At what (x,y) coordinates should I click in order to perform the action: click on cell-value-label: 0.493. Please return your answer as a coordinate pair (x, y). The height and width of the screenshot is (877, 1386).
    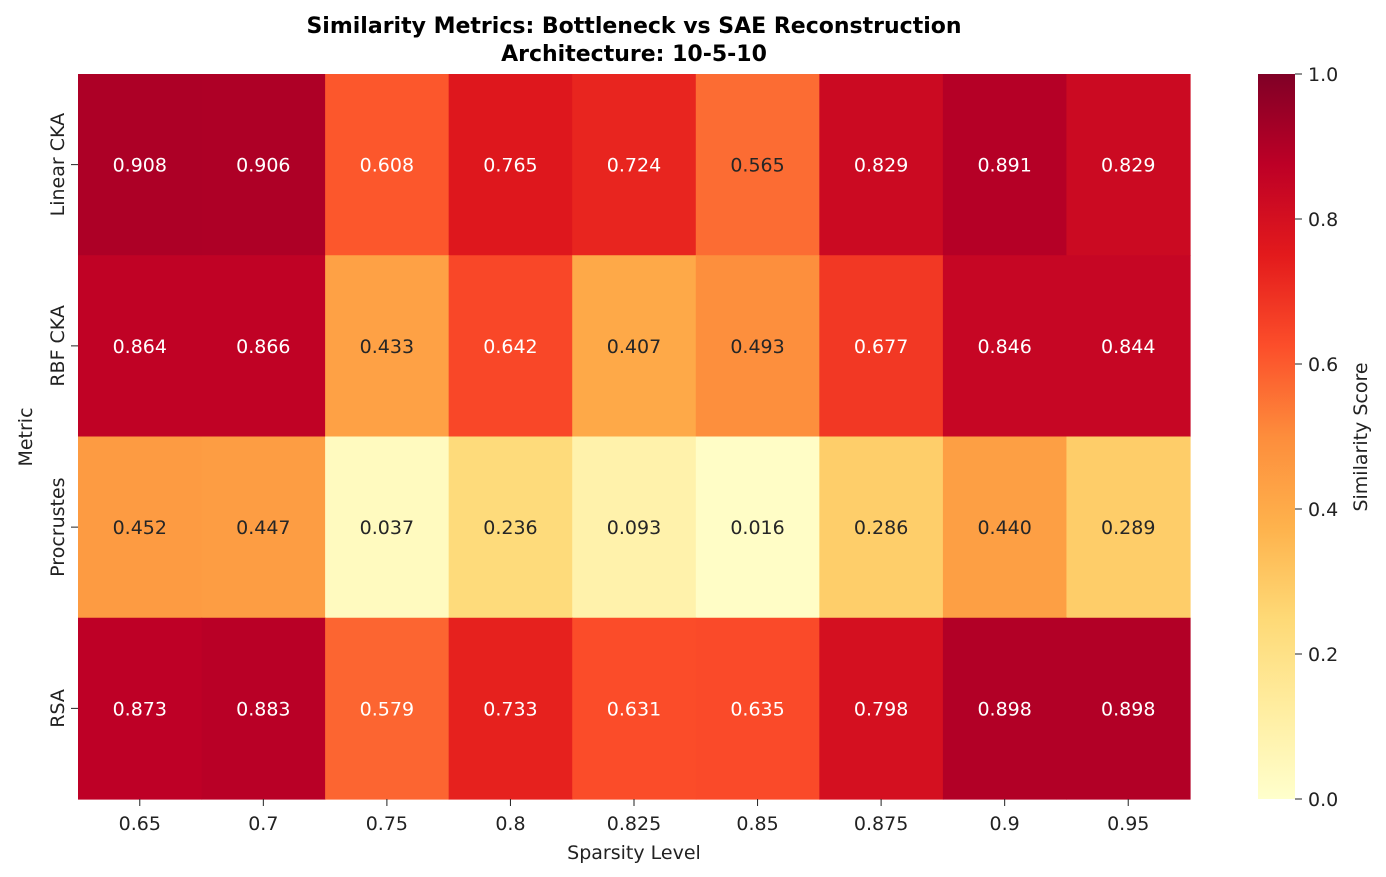
    Looking at the image, I should click on (757, 347).